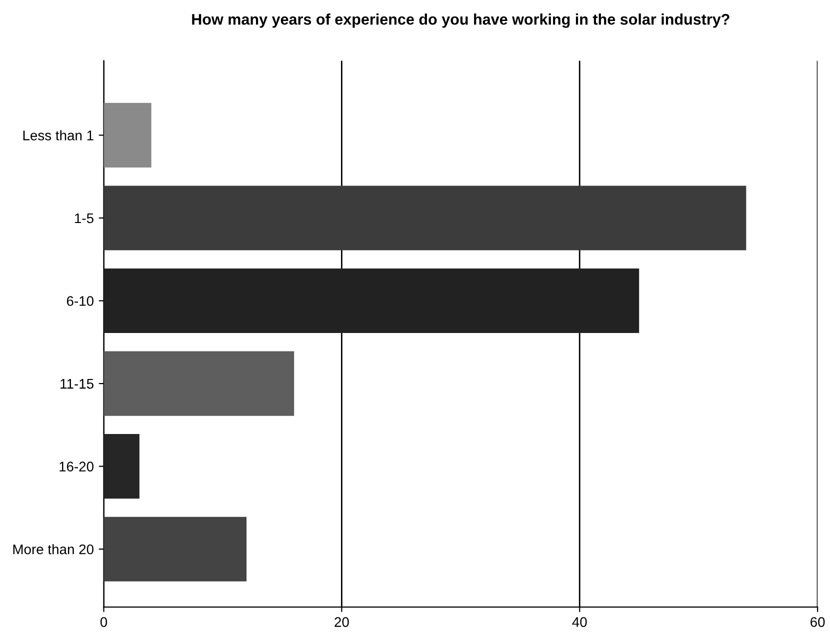 The image size is (830, 639). Describe the element at coordinates (579, 622) in the screenshot. I see `x-tick-label: 40` at that location.